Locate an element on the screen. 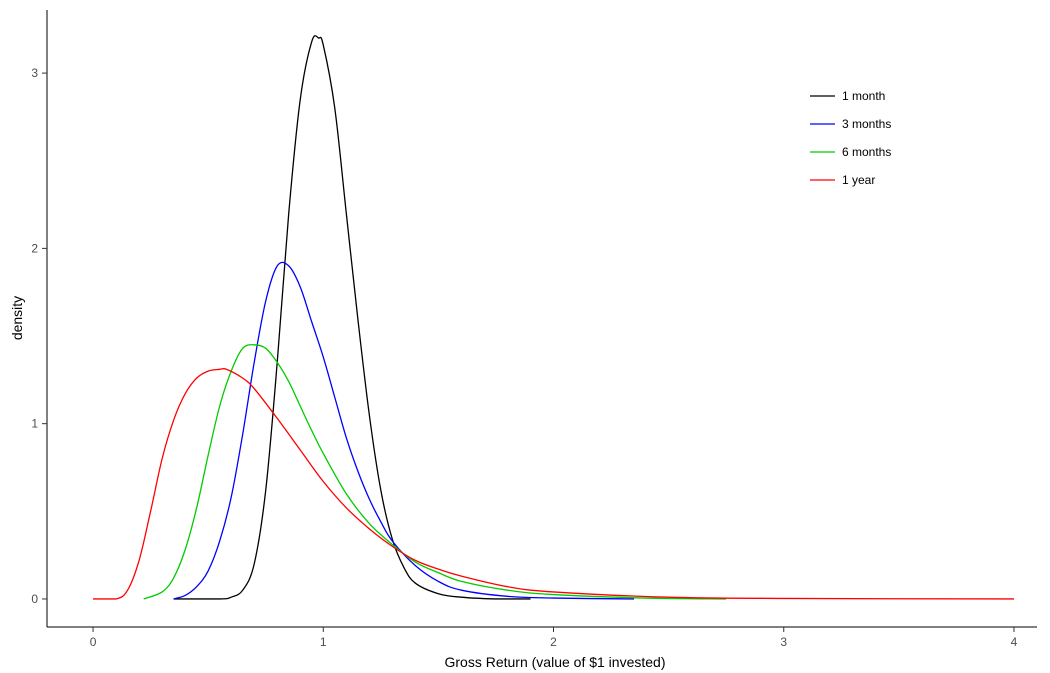 This screenshot has width=1050, height=673. legend-label-3-months: 3 months is located at coordinates (866, 124).